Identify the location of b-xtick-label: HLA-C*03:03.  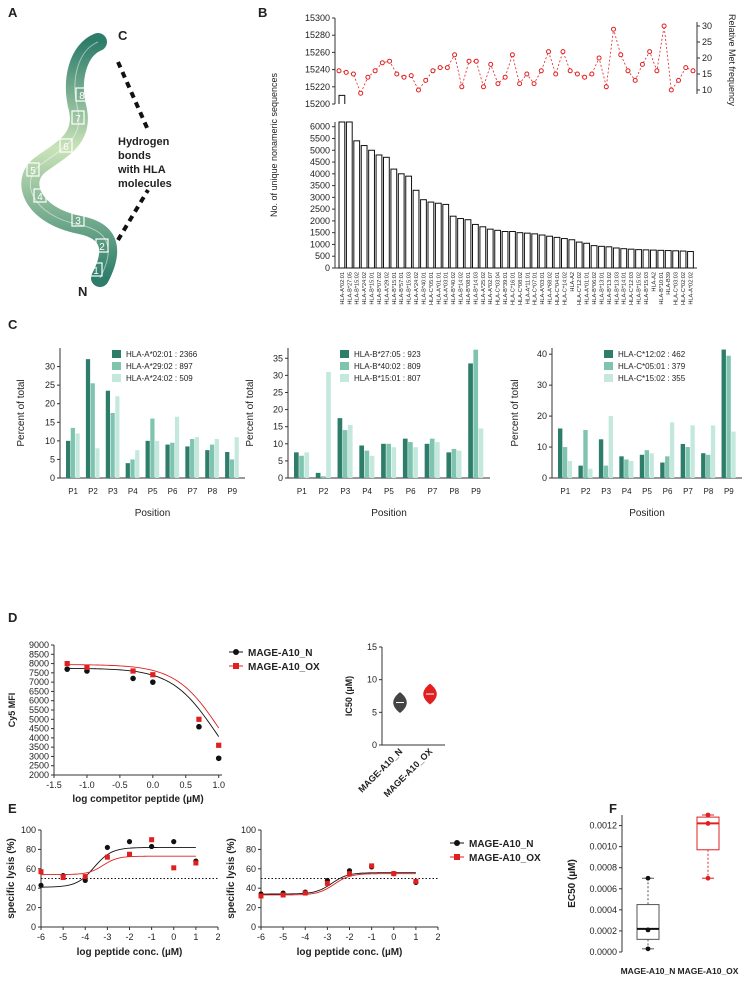
(677, 288).